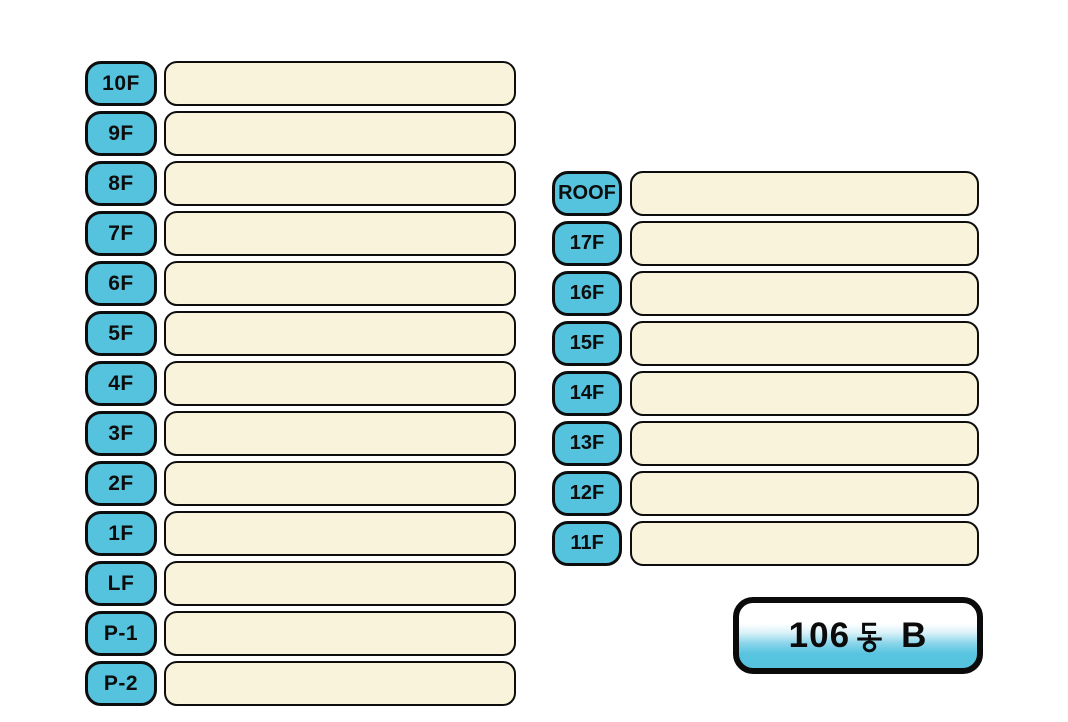 This screenshot has height=722, width=1068. Describe the element at coordinates (804, 393) in the screenshot. I see `floor-panel-14f` at that location.